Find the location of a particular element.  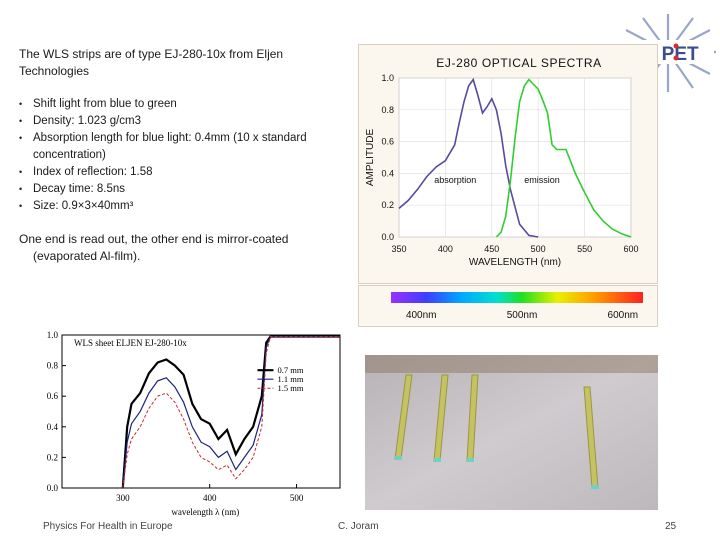

photo-background is located at coordinates (511, 432).